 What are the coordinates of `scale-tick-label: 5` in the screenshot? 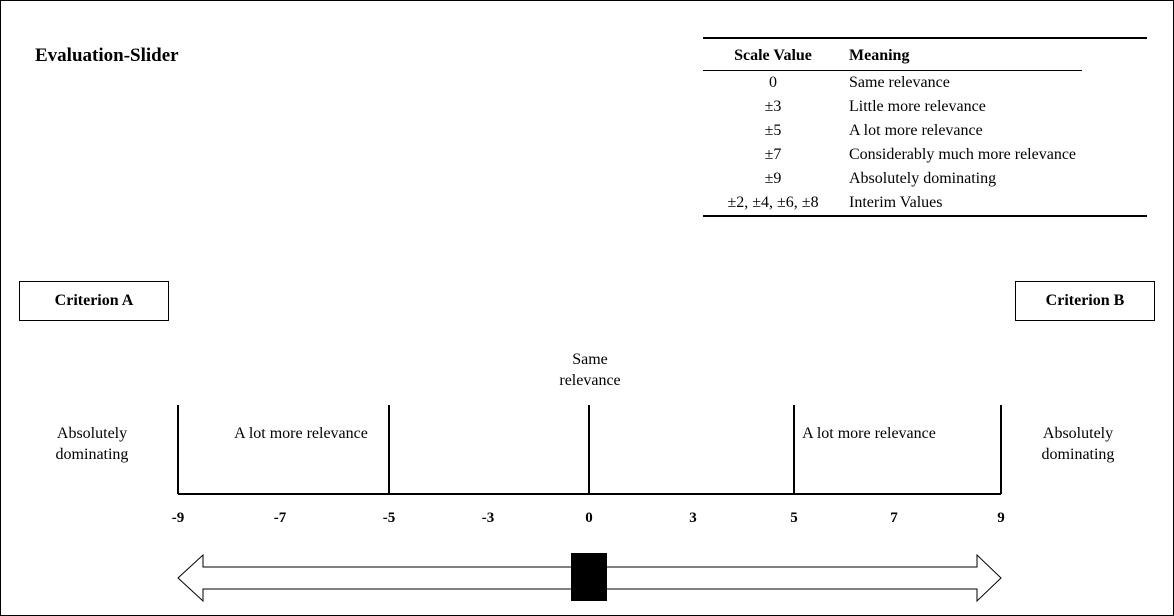 It's located at (794, 518).